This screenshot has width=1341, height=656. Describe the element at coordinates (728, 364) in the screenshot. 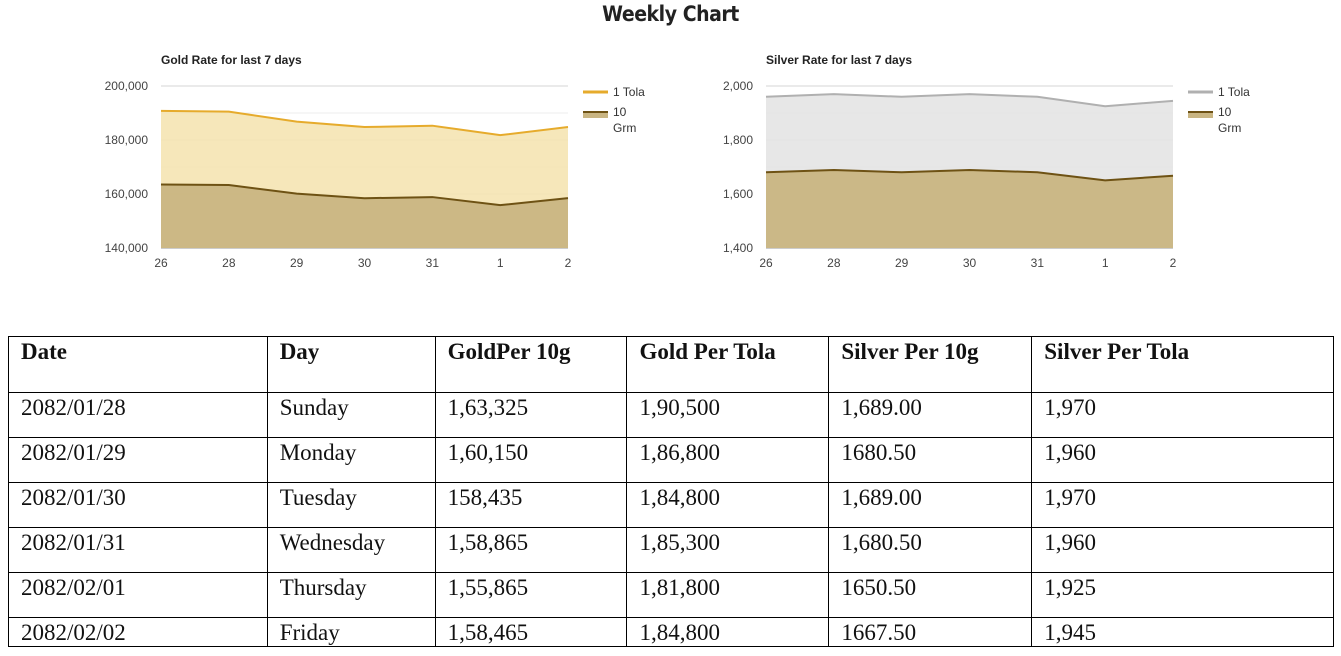

I see `header-gold-per-tola: Gold Per Tola` at that location.